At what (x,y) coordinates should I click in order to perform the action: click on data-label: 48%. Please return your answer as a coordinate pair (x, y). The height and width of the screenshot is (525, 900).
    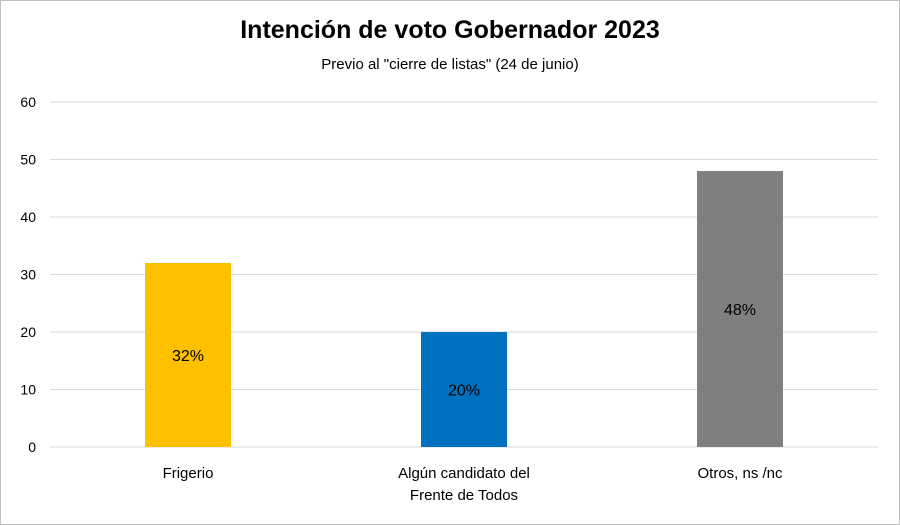
    Looking at the image, I should click on (740, 310).